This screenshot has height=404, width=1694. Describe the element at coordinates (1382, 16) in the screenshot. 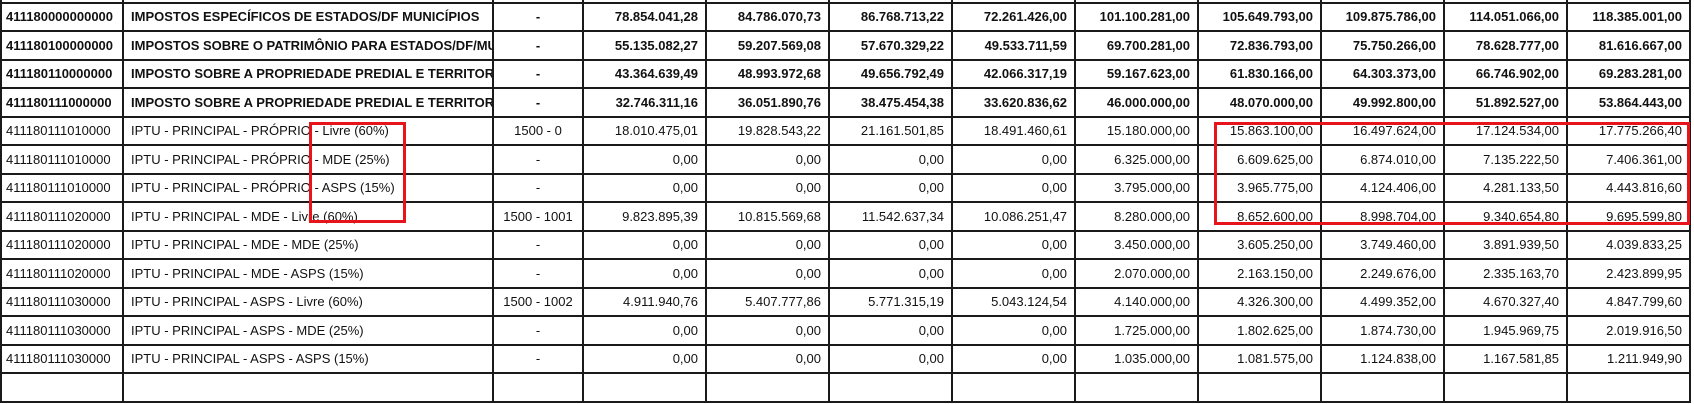

I see `value-cell: 109.875.786,00` at that location.